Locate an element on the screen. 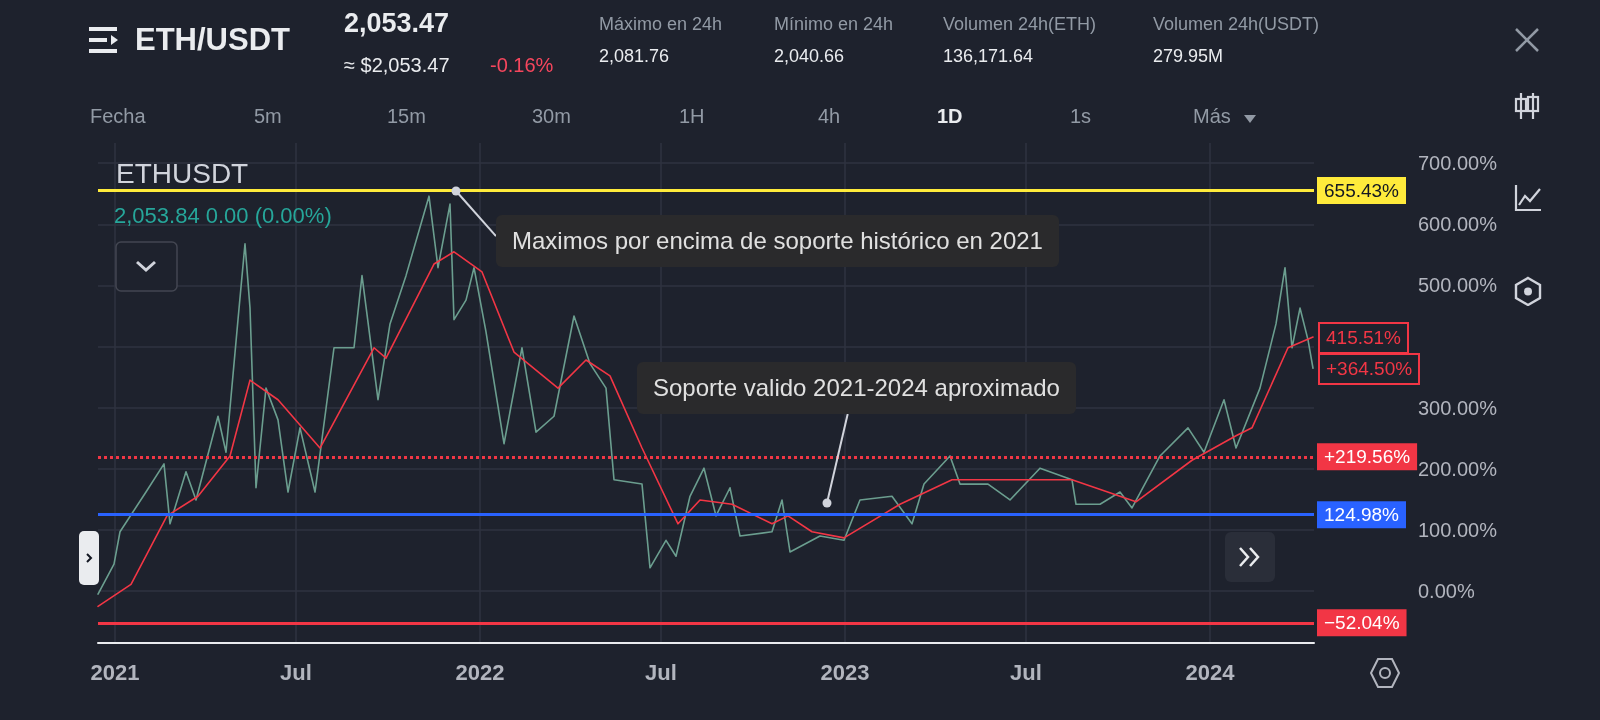  chart-subtitle: 2,053.47 is located at coordinates (397, 23).